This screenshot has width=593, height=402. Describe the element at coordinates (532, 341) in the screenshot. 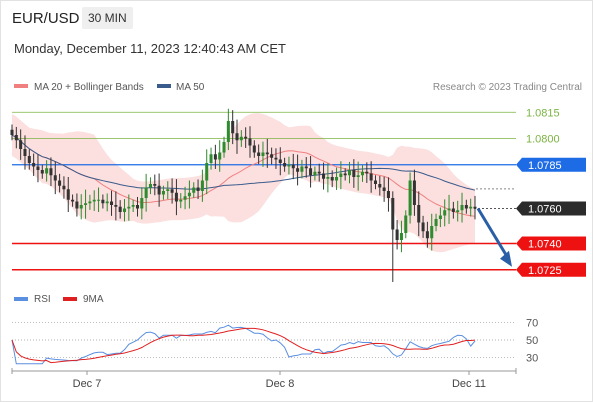

I see `rsi-tick-label: 50` at that location.